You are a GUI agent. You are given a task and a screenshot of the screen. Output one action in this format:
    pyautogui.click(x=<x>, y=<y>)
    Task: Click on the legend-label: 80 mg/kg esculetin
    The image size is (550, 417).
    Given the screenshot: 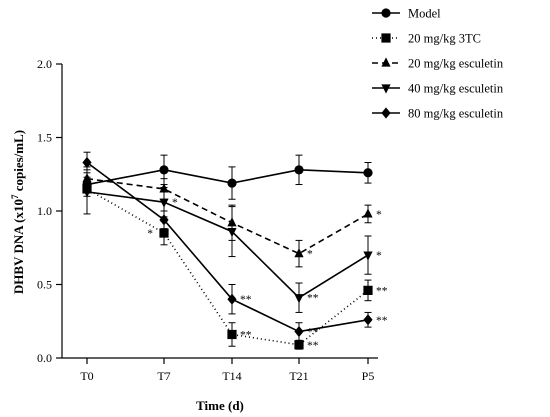 What is the action you would take?
    pyautogui.click(x=456, y=114)
    